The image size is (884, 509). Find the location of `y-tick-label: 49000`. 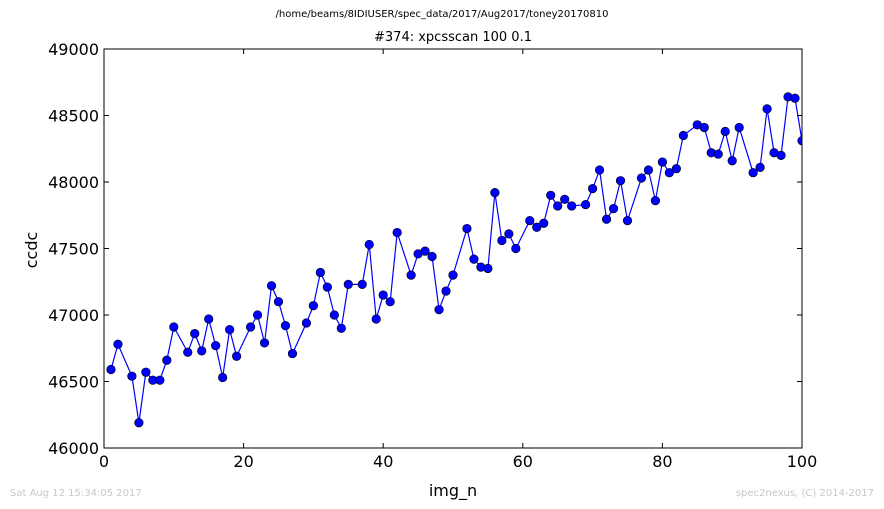

y-tick-label: 49000 is located at coordinates (73, 49).